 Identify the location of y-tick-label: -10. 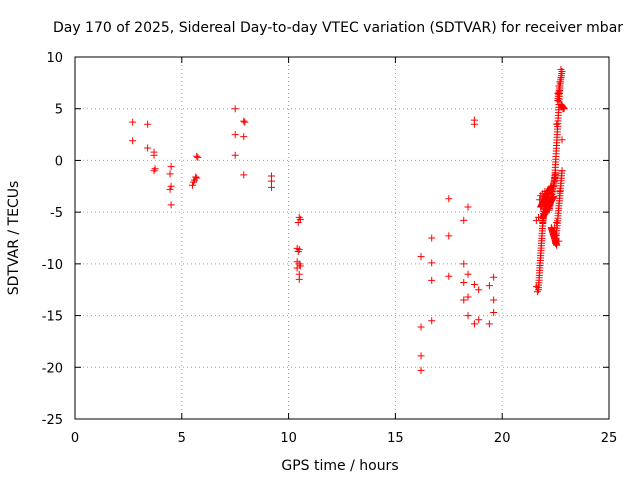
(52, 265).